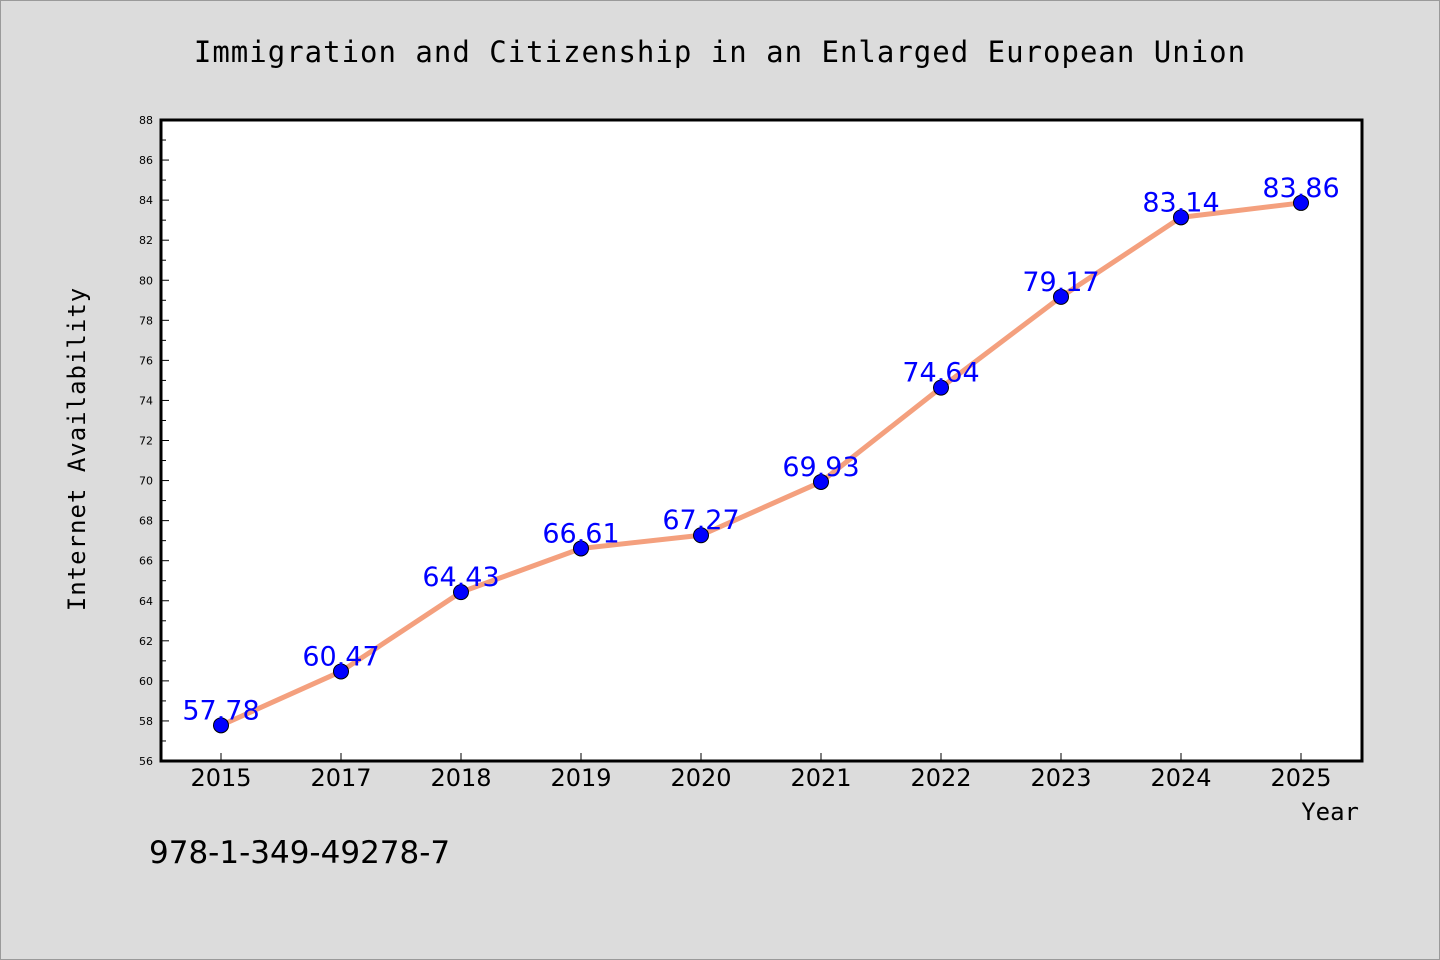 Image resolution: width=1440 pixels, height=960 pixels. What do you see at coordinates (146, 240) in the screenshot?
I see `y-tick-label: 82` at bounding box center [146, 240].